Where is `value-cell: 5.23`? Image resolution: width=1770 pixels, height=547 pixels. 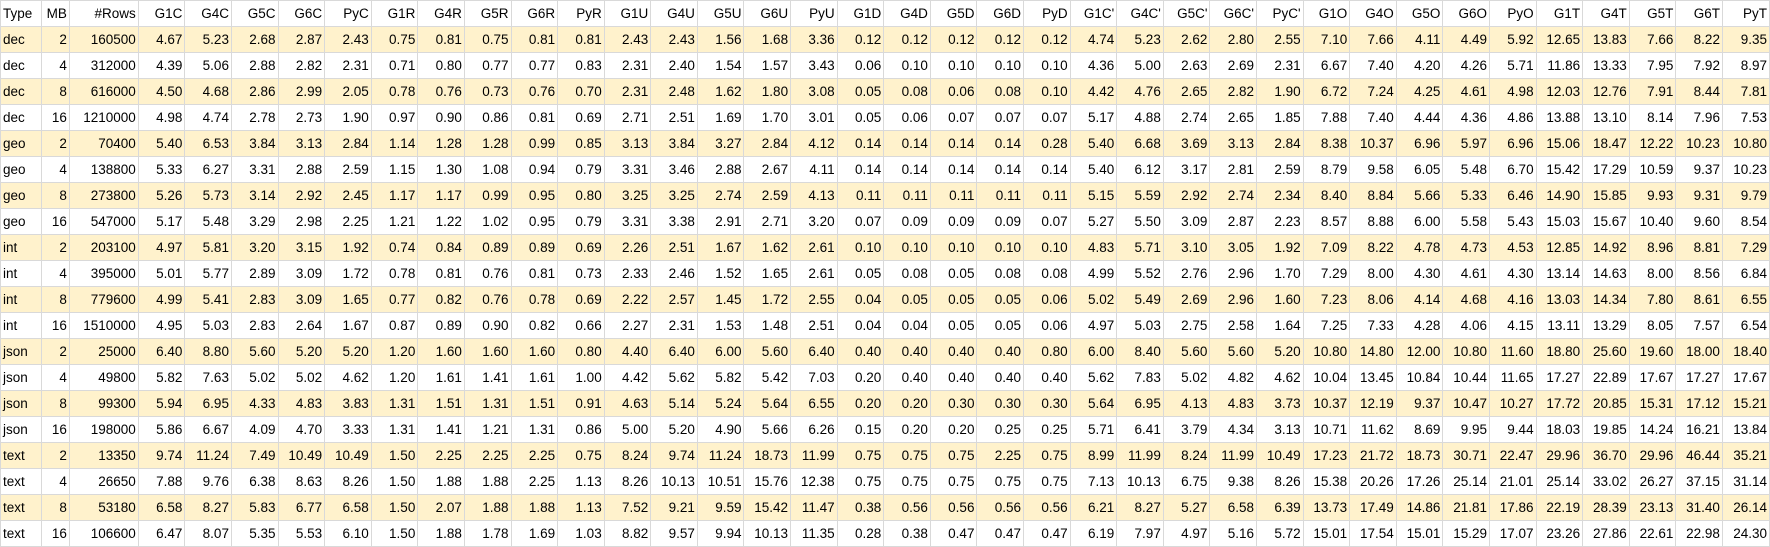
value-cell: 5.23 is located at coordinates (1140, 39).